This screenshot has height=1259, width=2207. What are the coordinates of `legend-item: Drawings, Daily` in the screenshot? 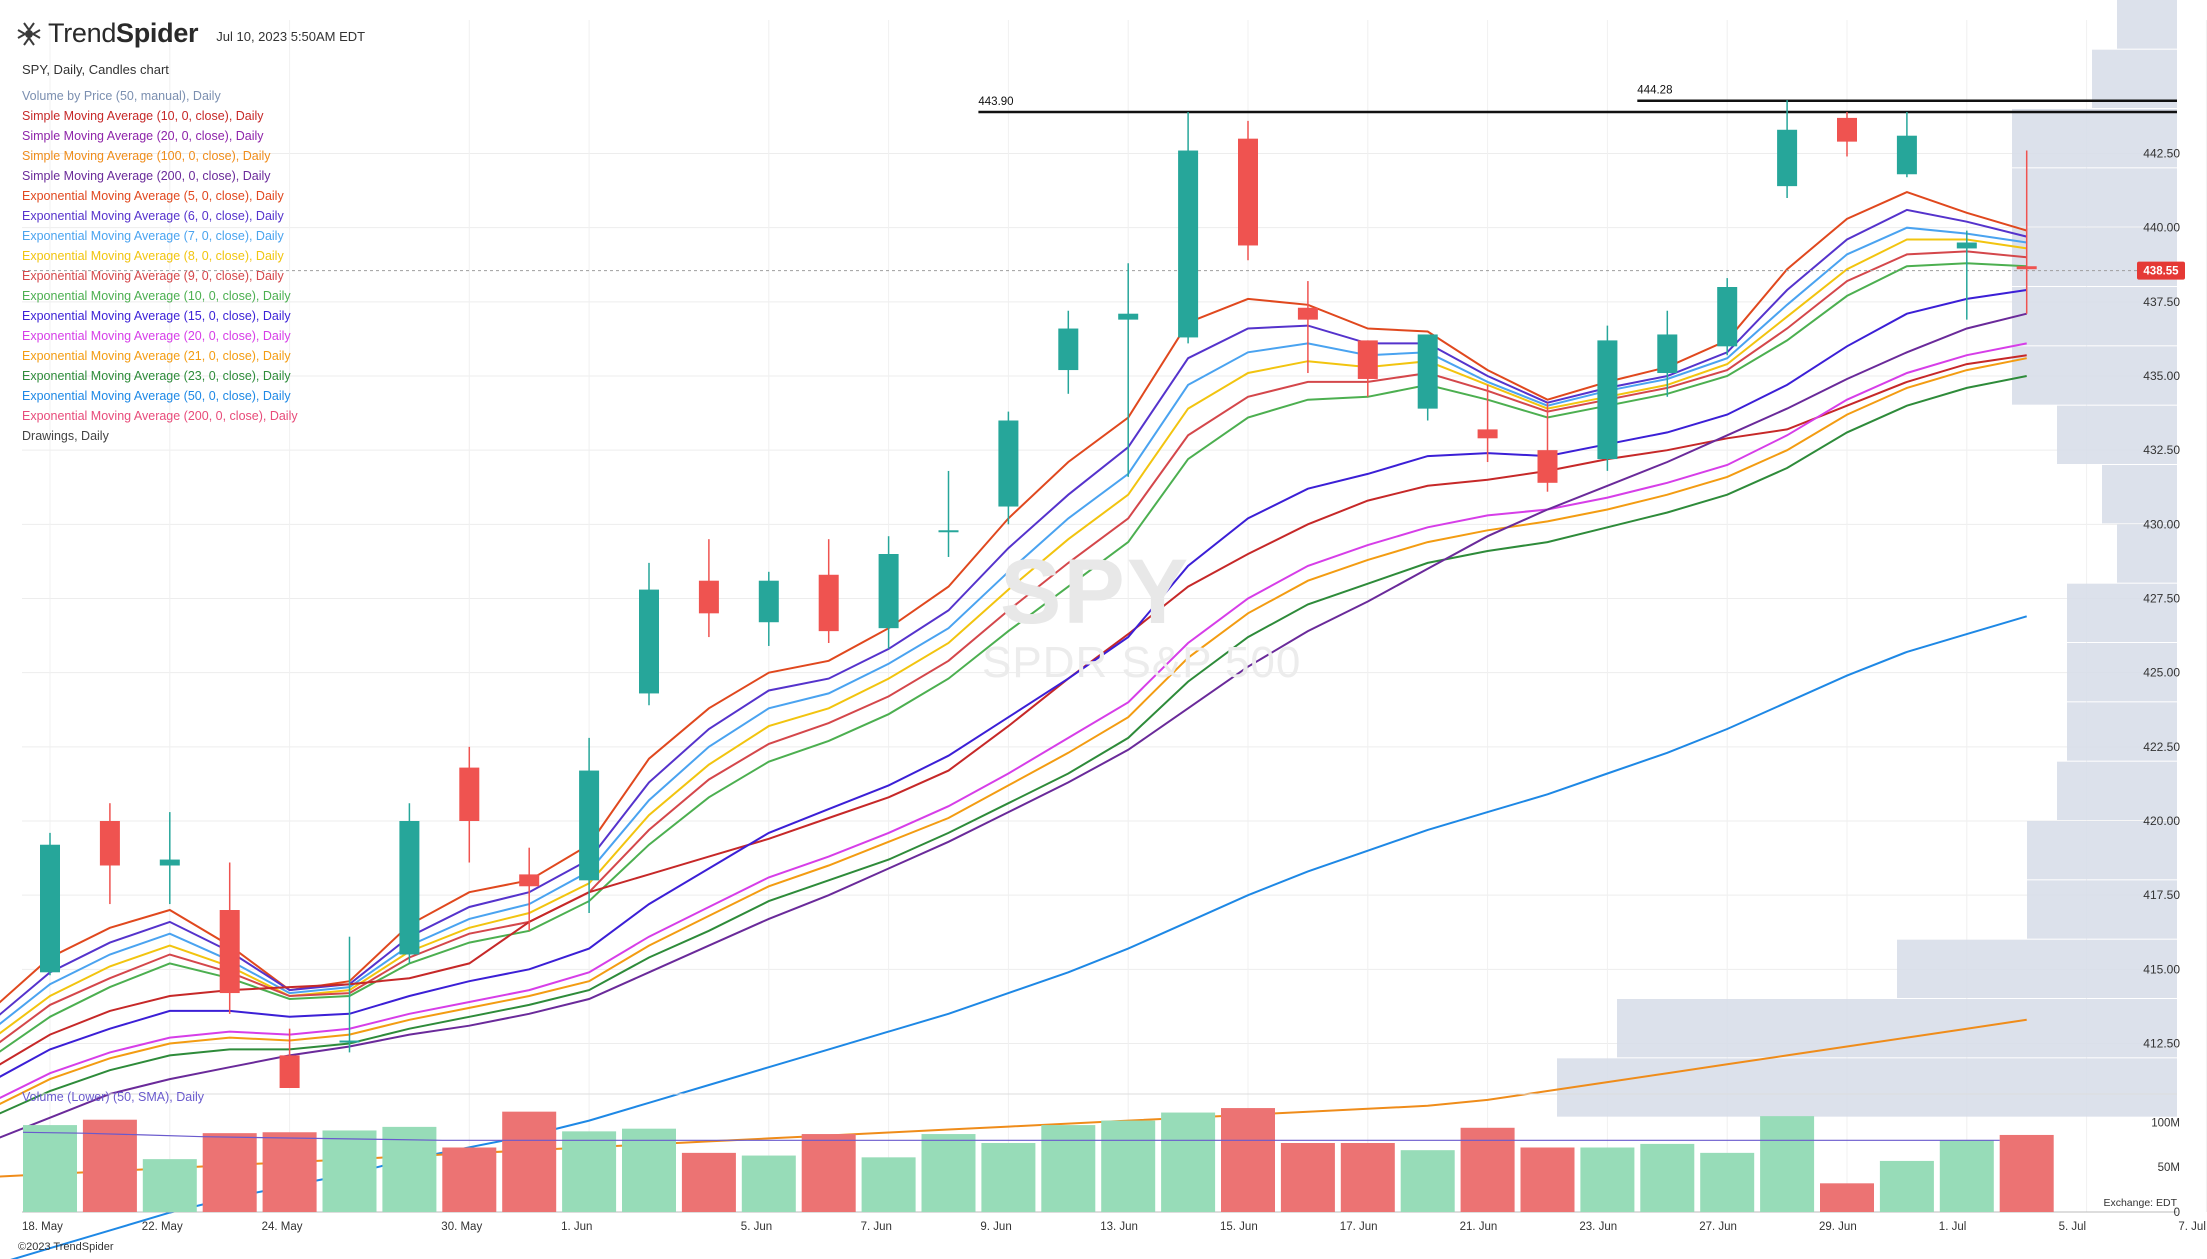 It's located at (65, 436).